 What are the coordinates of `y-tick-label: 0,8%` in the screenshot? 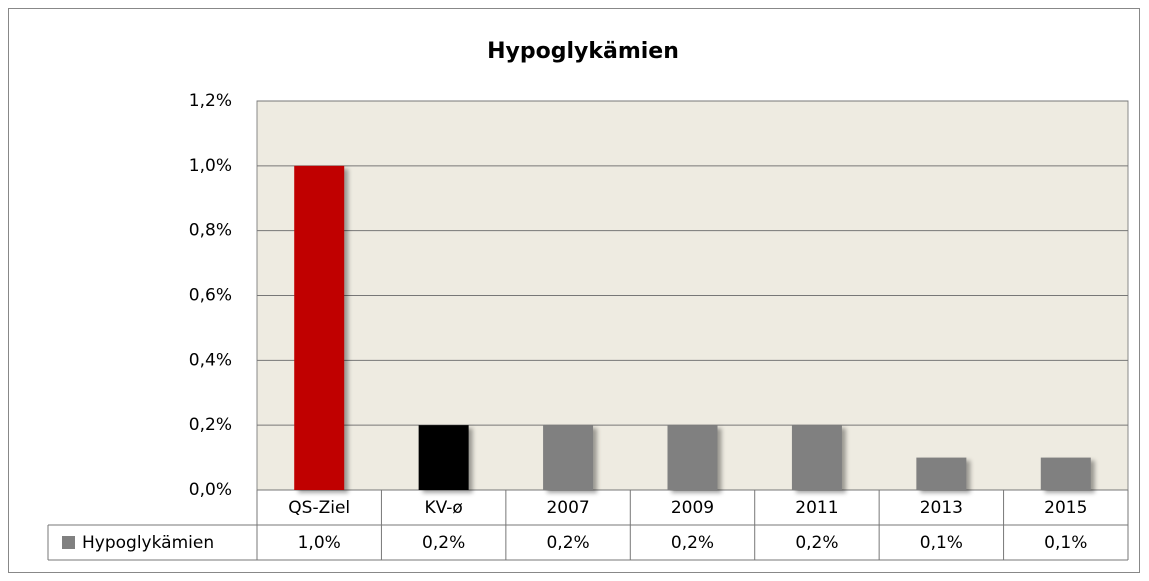 It's located at (210, 231).